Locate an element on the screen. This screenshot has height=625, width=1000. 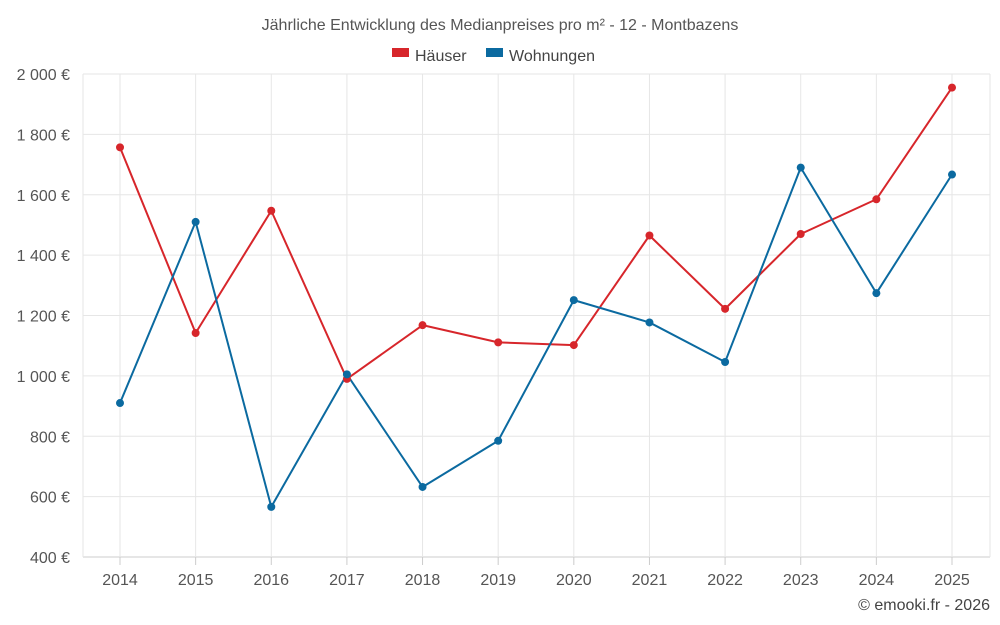
y-tick-label: 1 200 € is located at coordinates (43, 317).